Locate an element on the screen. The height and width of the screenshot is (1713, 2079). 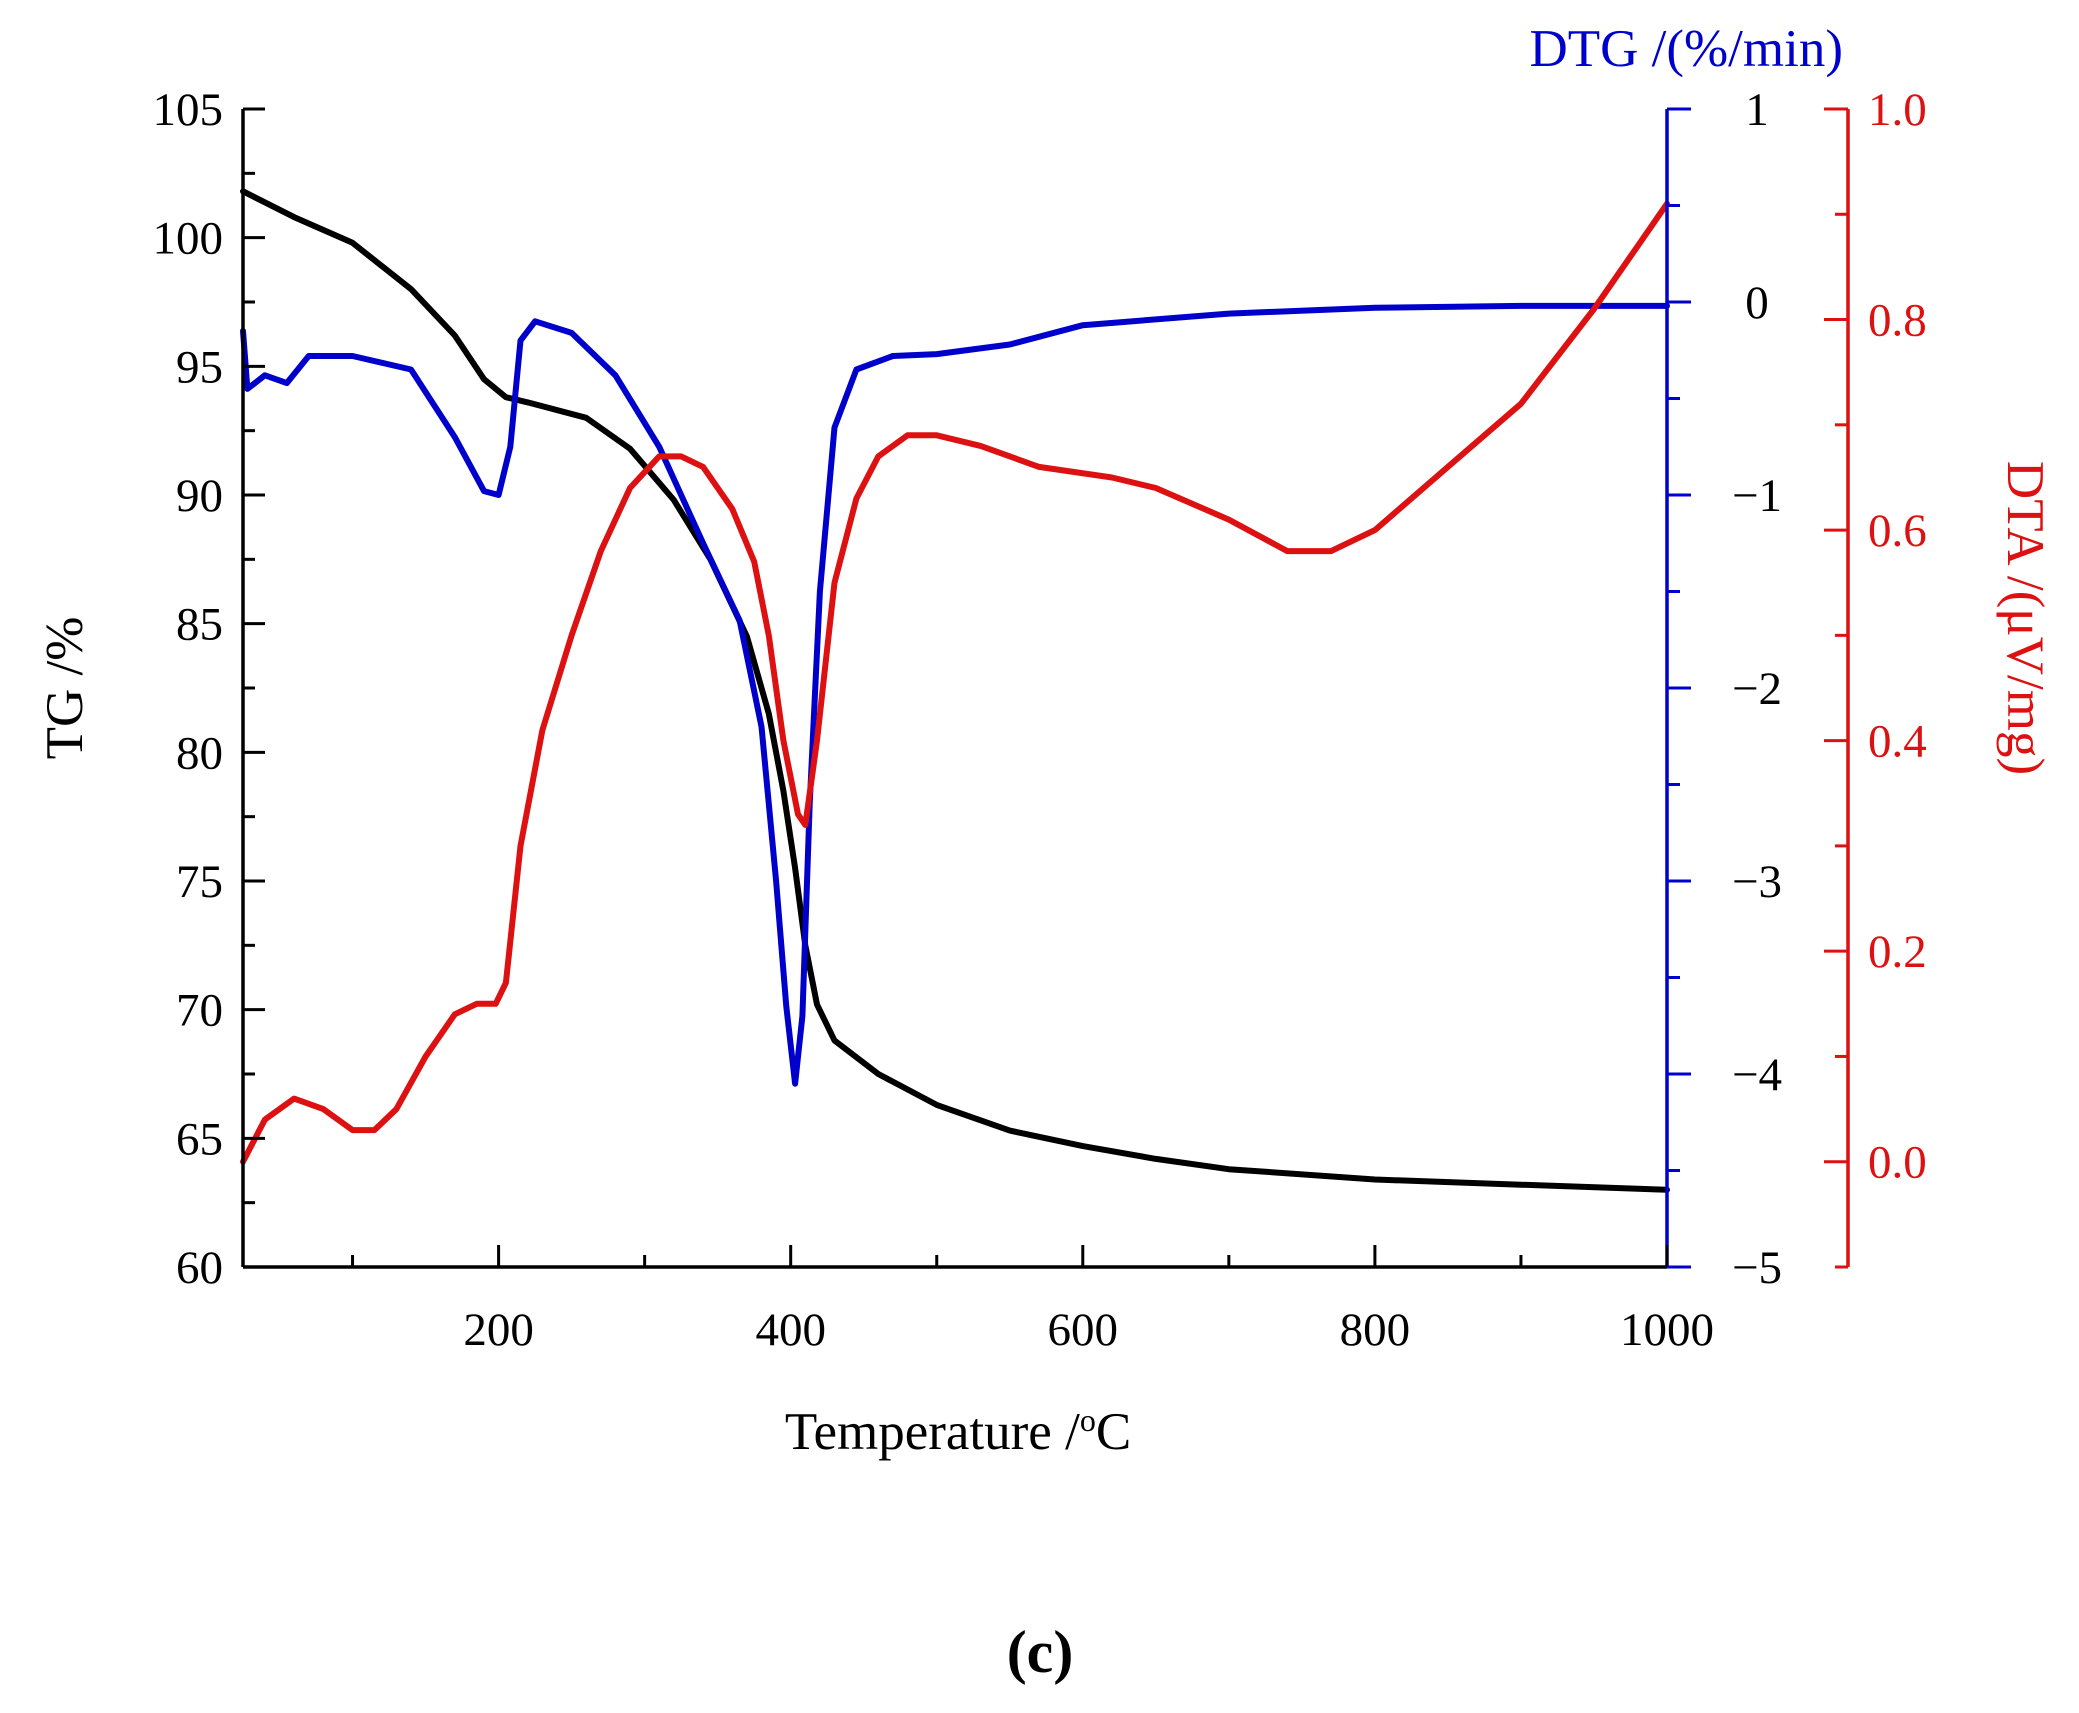
tg-tick-label: 70 is located at coordinates (199, 1011).